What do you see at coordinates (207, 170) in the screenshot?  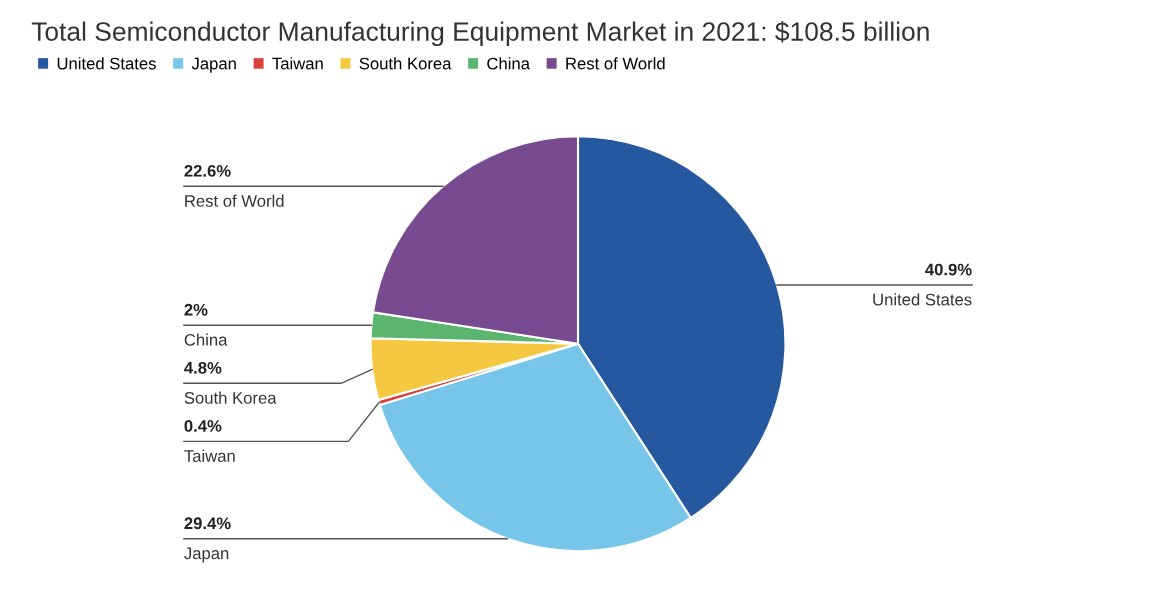 I see `data-label: 22.6%` at bounding box center [207, 170].